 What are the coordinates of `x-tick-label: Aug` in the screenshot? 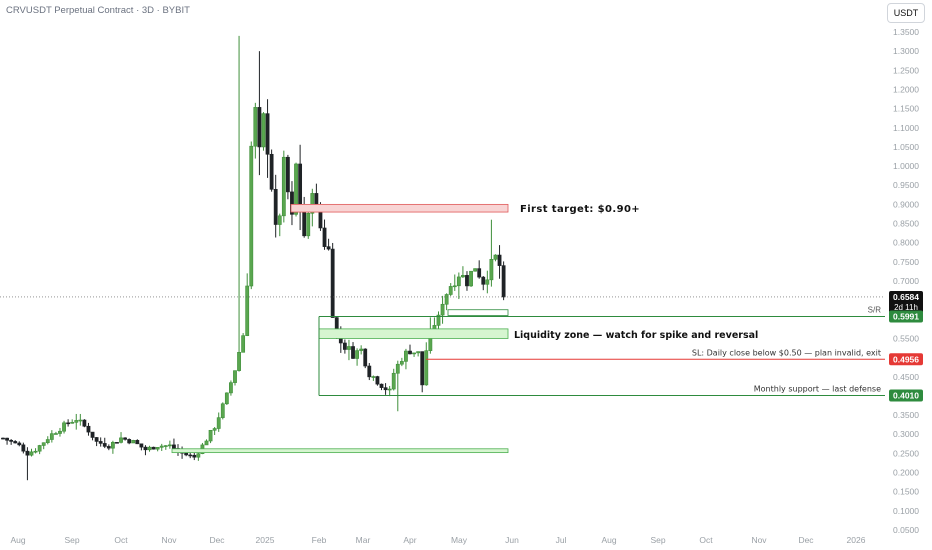 It's located at (608, 540).